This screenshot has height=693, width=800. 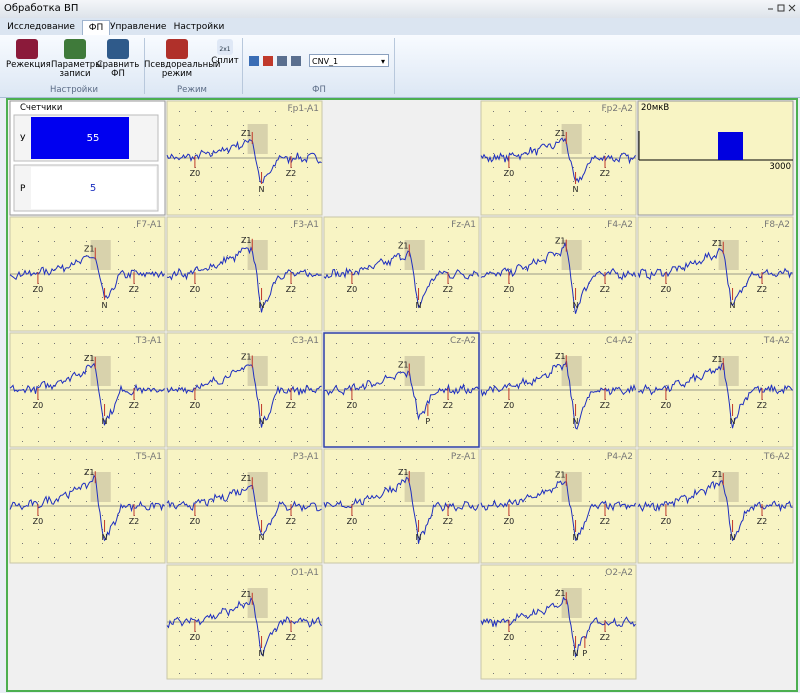 What do you see at coordinates (558, 506) in the screenshot?
I see `channel-cell: P4-A2 Z0 Z1 N Z2` at bounding box center [558, 506].